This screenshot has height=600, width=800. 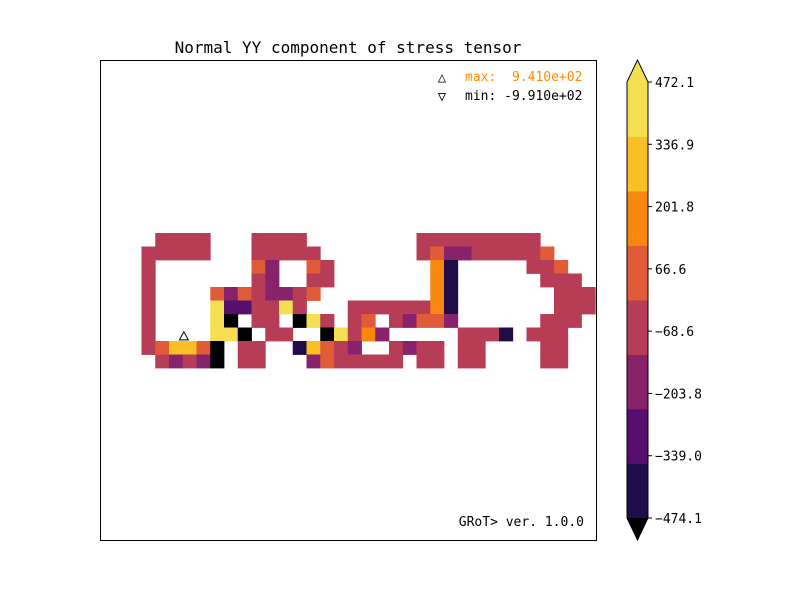 I want to click on max-annotation: △ max: 9.410e+02, so click(x=510, y=78).